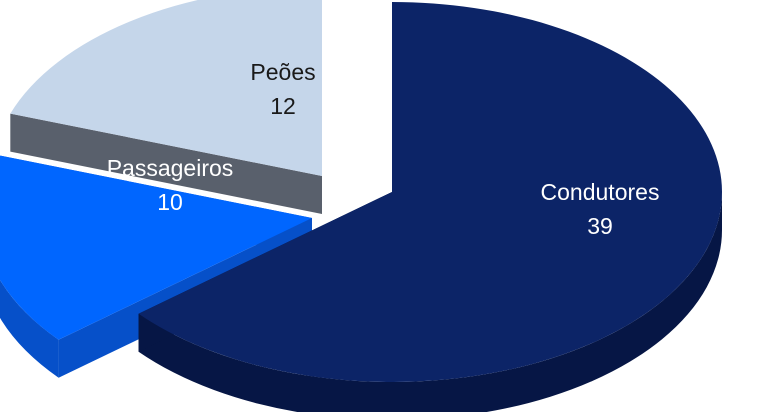 The width and height of the screenshot is (776, 412). What do you see at coordinates (600, 192) in the screenshot?
I see `slice-label-condutores: Condutores` at bounding box center [600, 192].